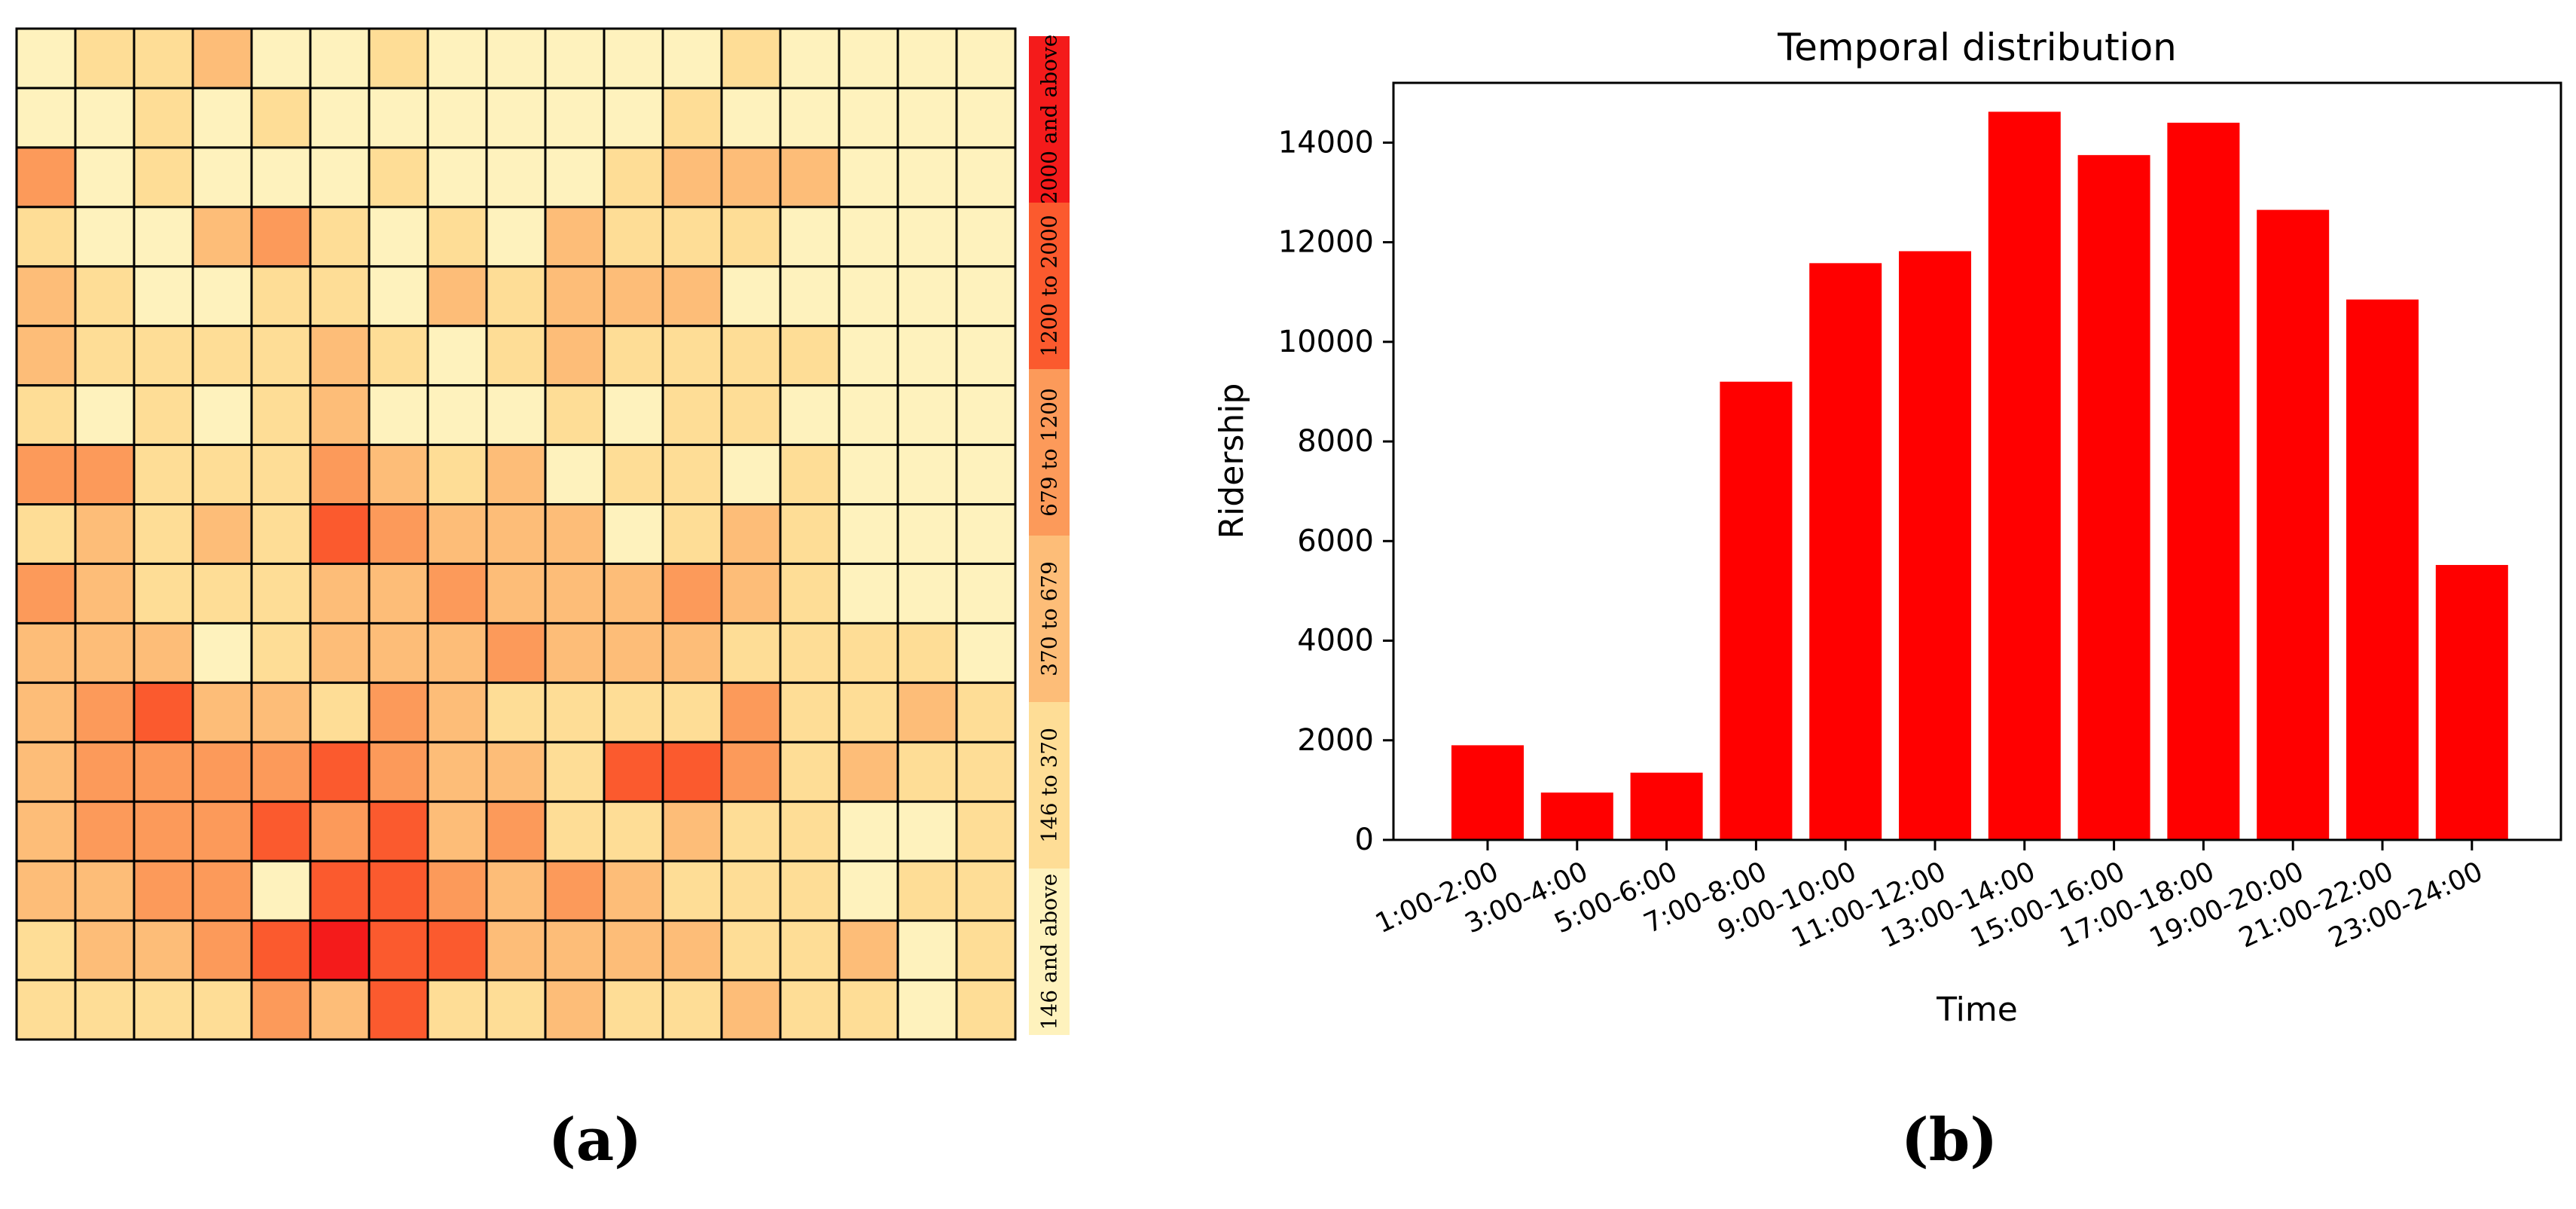 Image resolution: width=2576 pixels, height=1209 pixels. What do you see at coordinates (1336, 491) in the screenshot?
I see `y-axis: 0 2000 4000 6000 8000 10000 12000 14000` at bounding box center [1336, 491].